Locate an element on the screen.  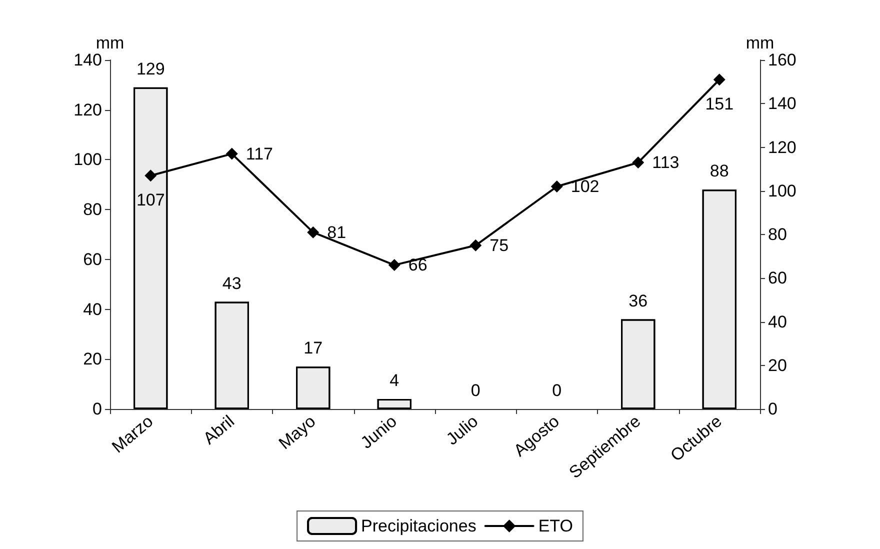
data-label: 117 is located at coordinates (259, 154).